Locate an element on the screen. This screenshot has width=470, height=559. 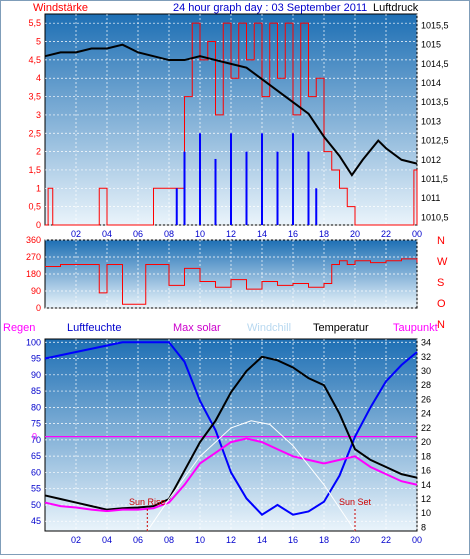
y-right-tick-label: 28 is located at coordinates (426, 385).